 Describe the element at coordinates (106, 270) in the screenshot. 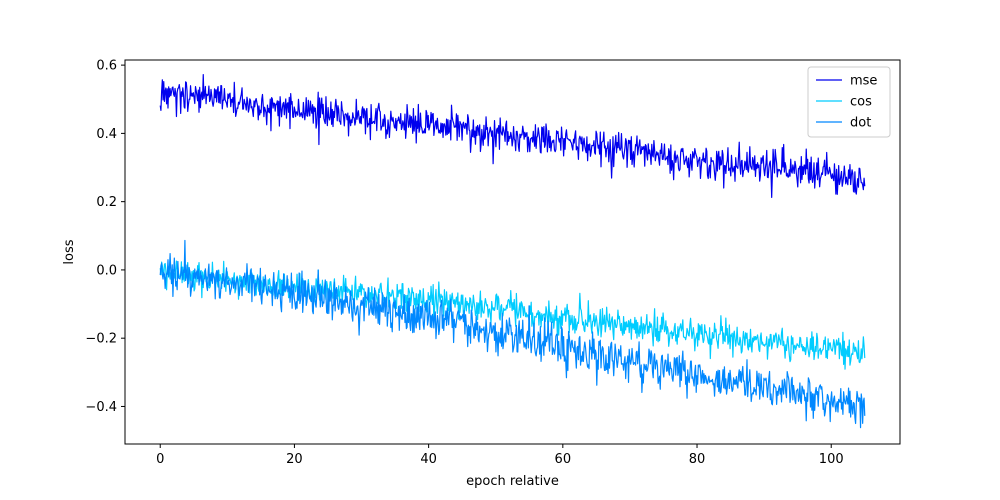

I see `y-tick-label: 0.0` at that location.